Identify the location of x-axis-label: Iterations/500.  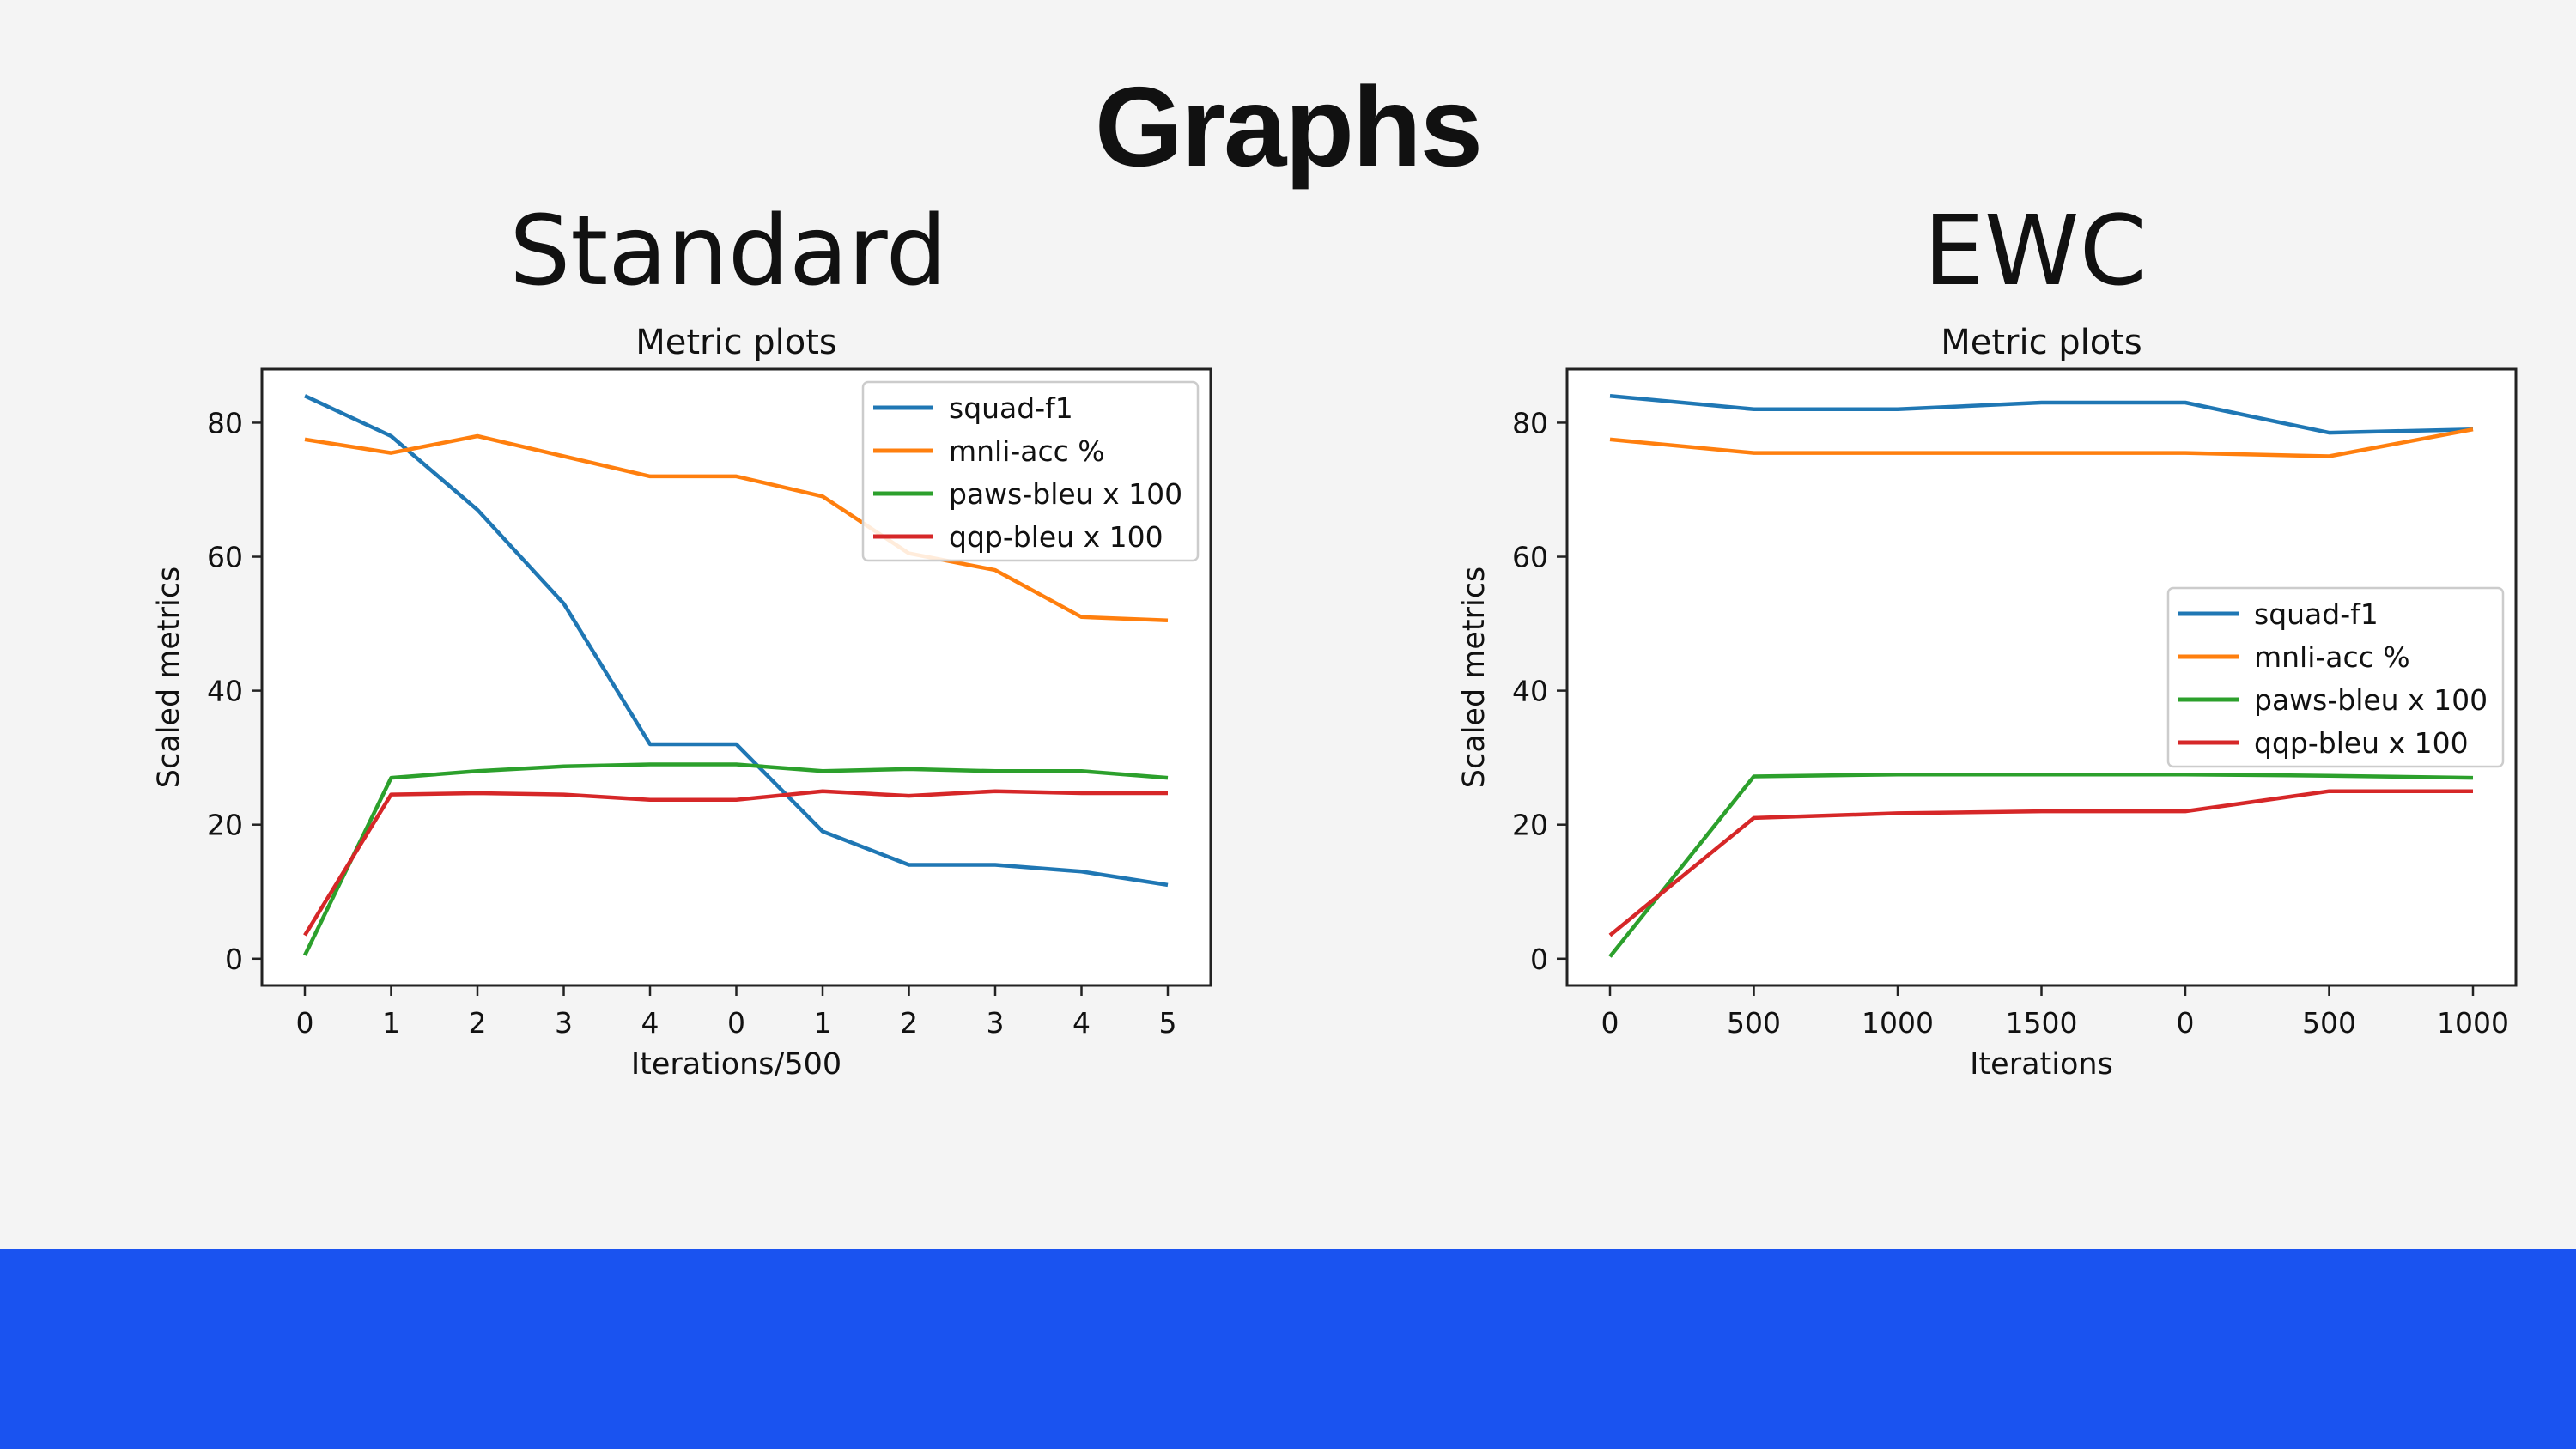
(736, 1064).